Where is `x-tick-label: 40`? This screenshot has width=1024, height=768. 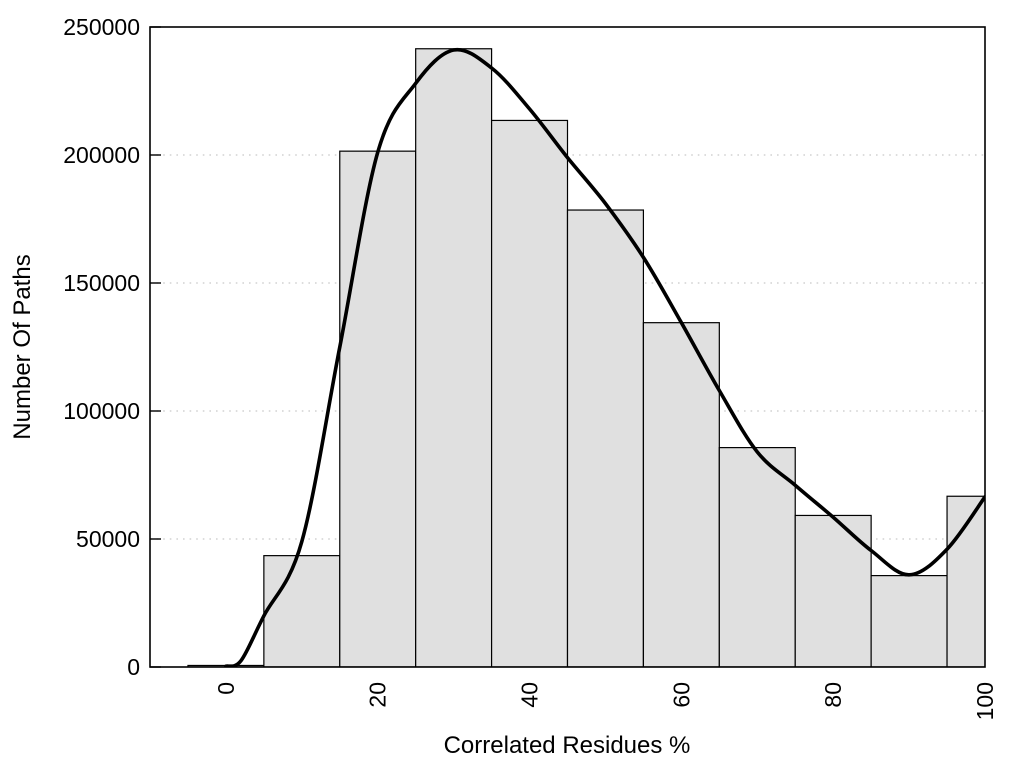
x-tick-label: 40 is located at coordinates (530, 695).